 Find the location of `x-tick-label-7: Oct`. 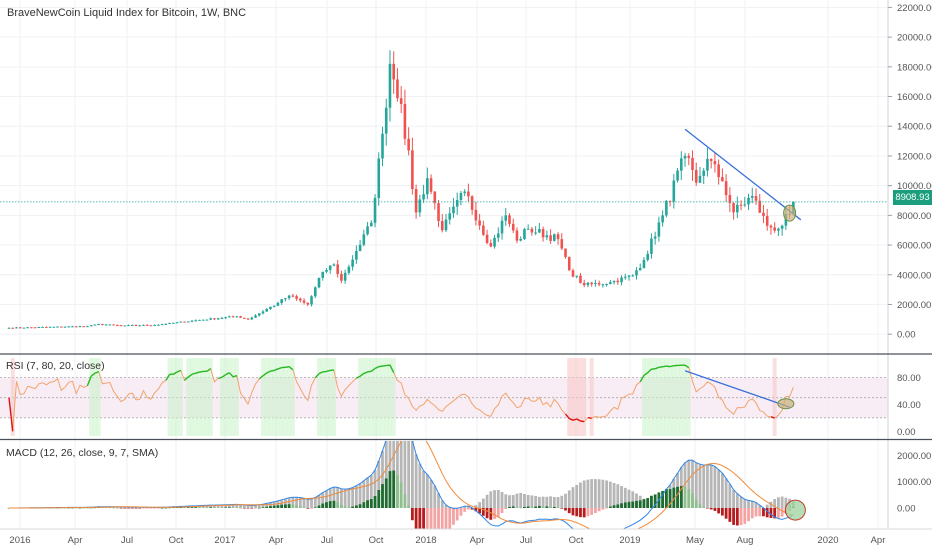

x-tick-label-7: Oct is located at coordinates (376, 540).